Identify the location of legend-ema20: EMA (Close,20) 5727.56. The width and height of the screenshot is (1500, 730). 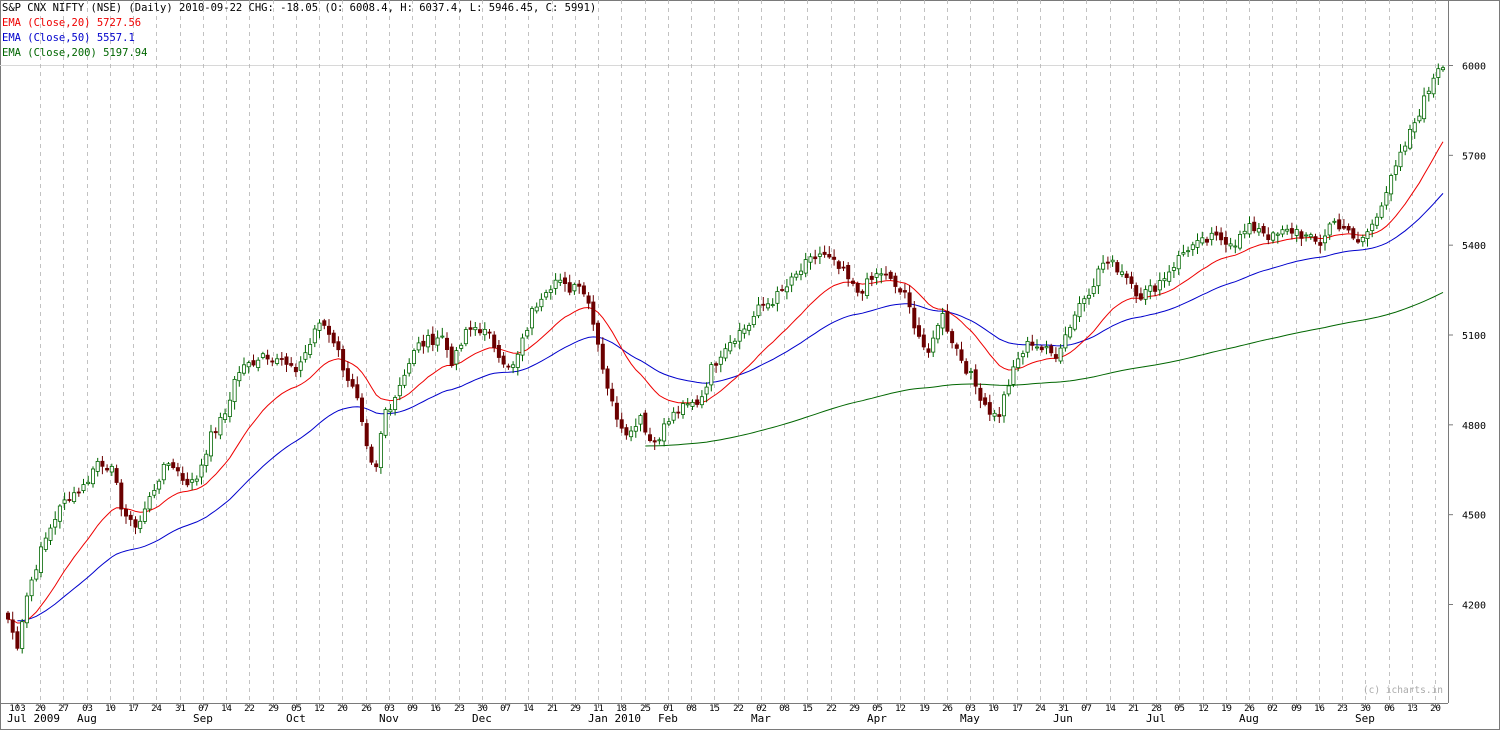
(299, 23).